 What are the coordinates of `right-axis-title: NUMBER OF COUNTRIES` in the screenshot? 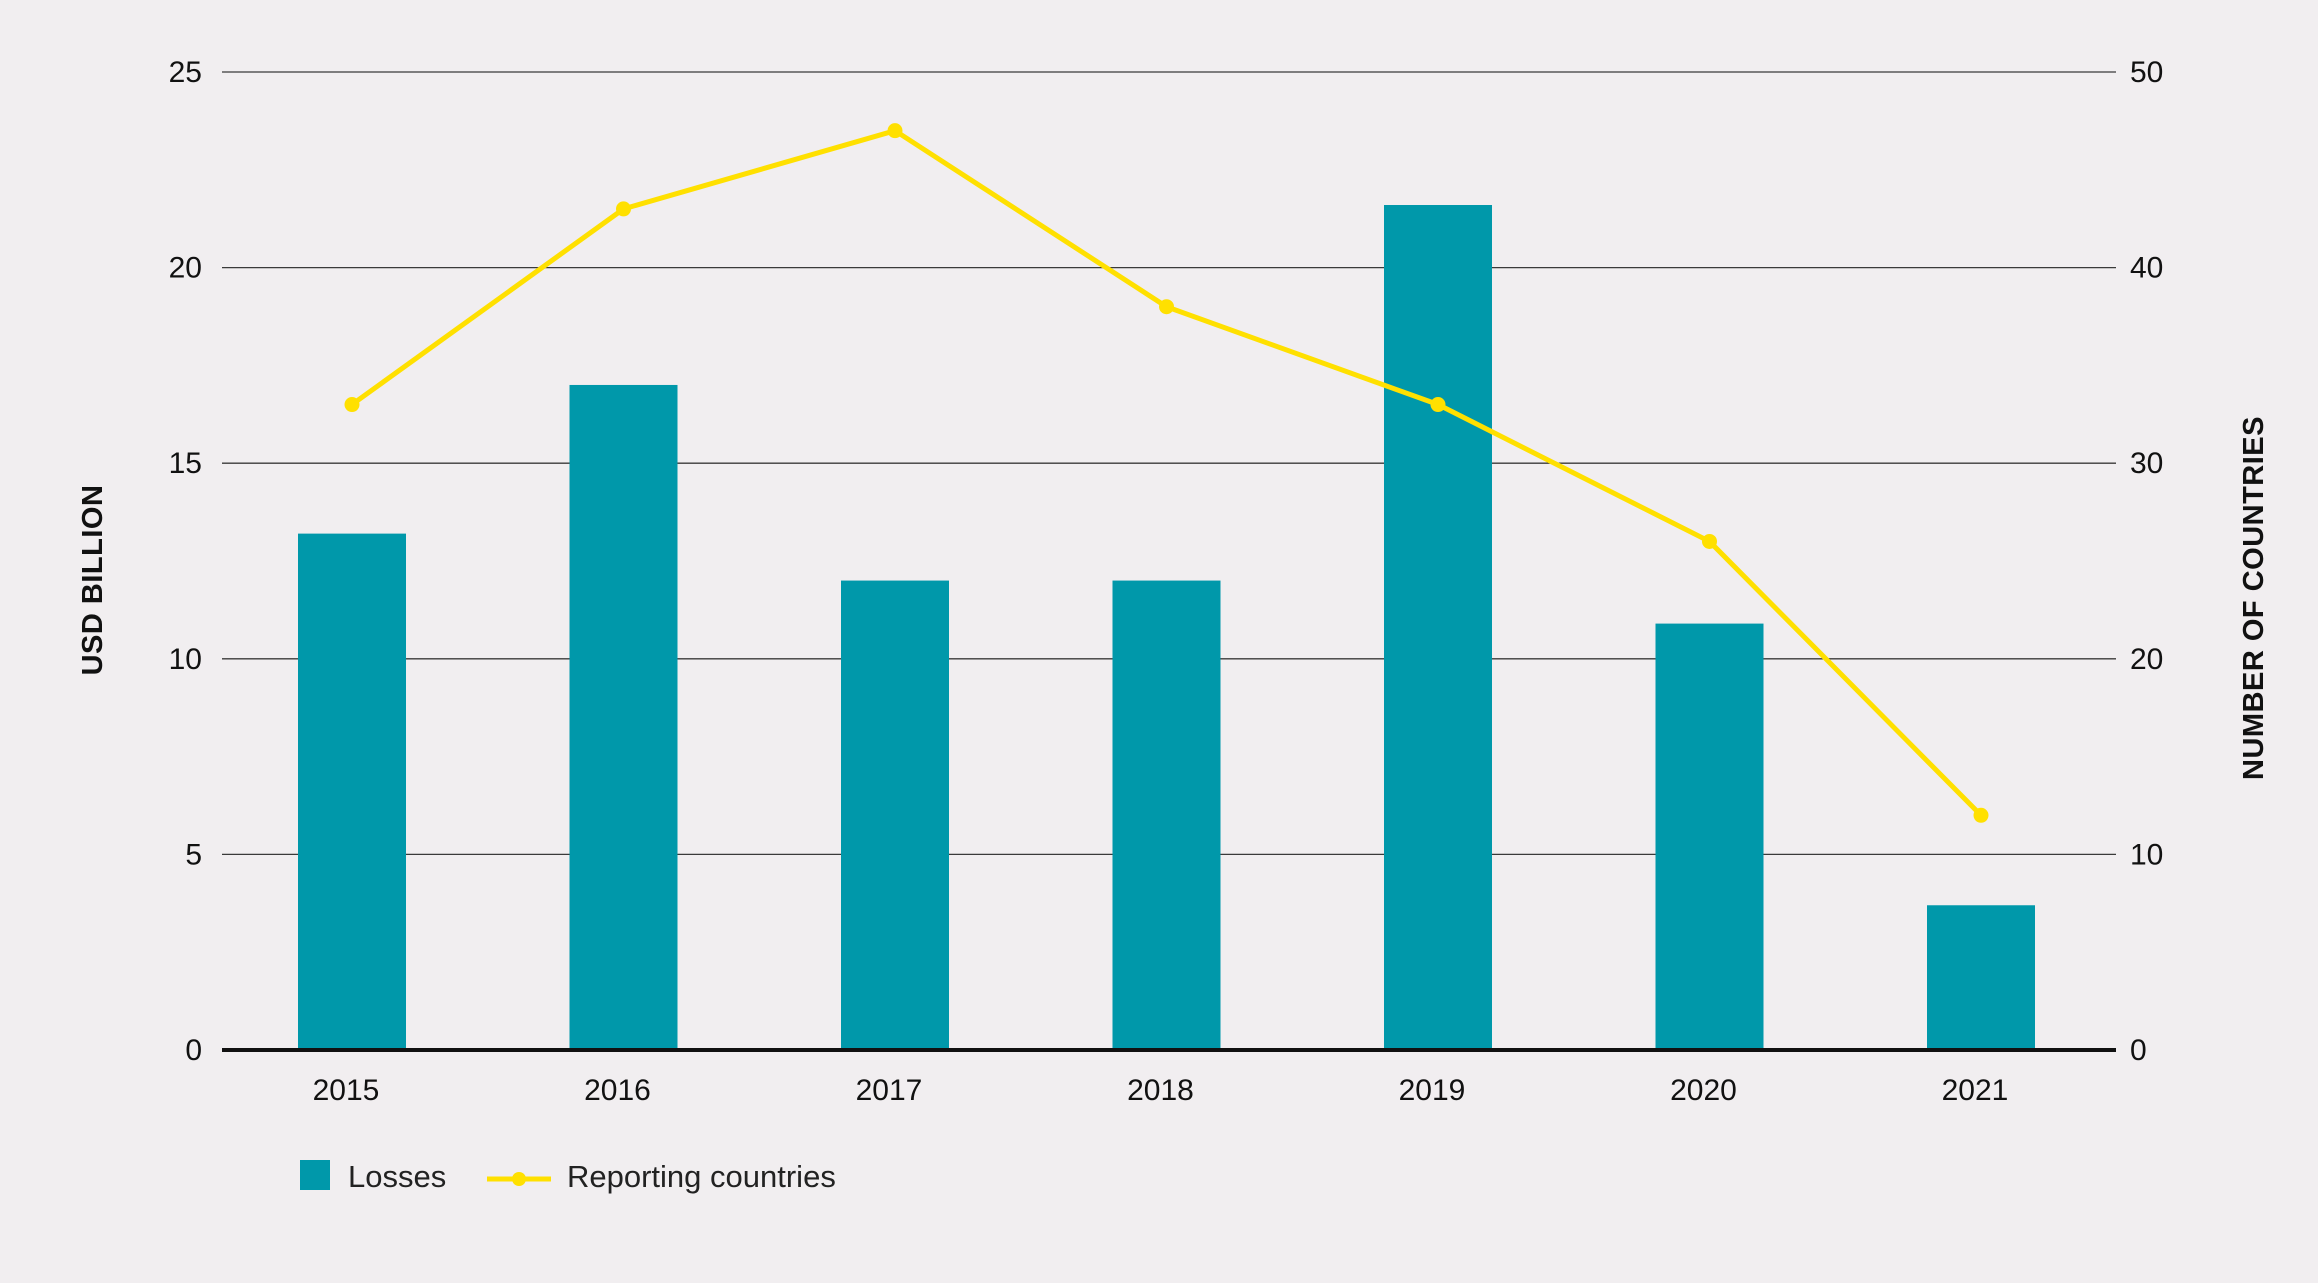 It's located at (2254, 598).